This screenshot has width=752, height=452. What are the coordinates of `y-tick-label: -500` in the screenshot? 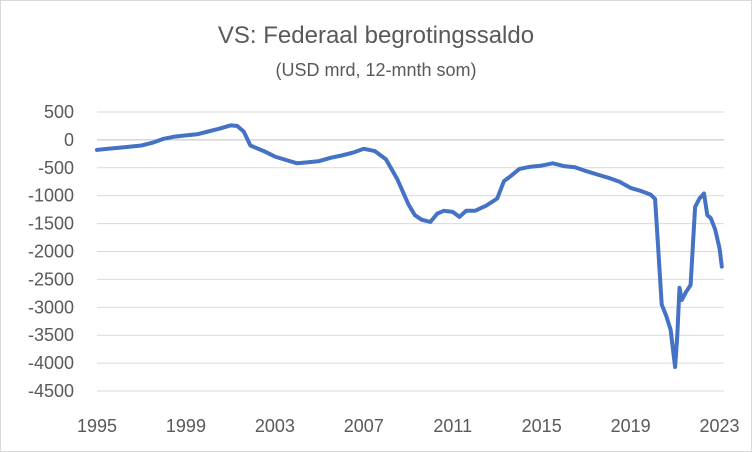 It's located at (56, 168).